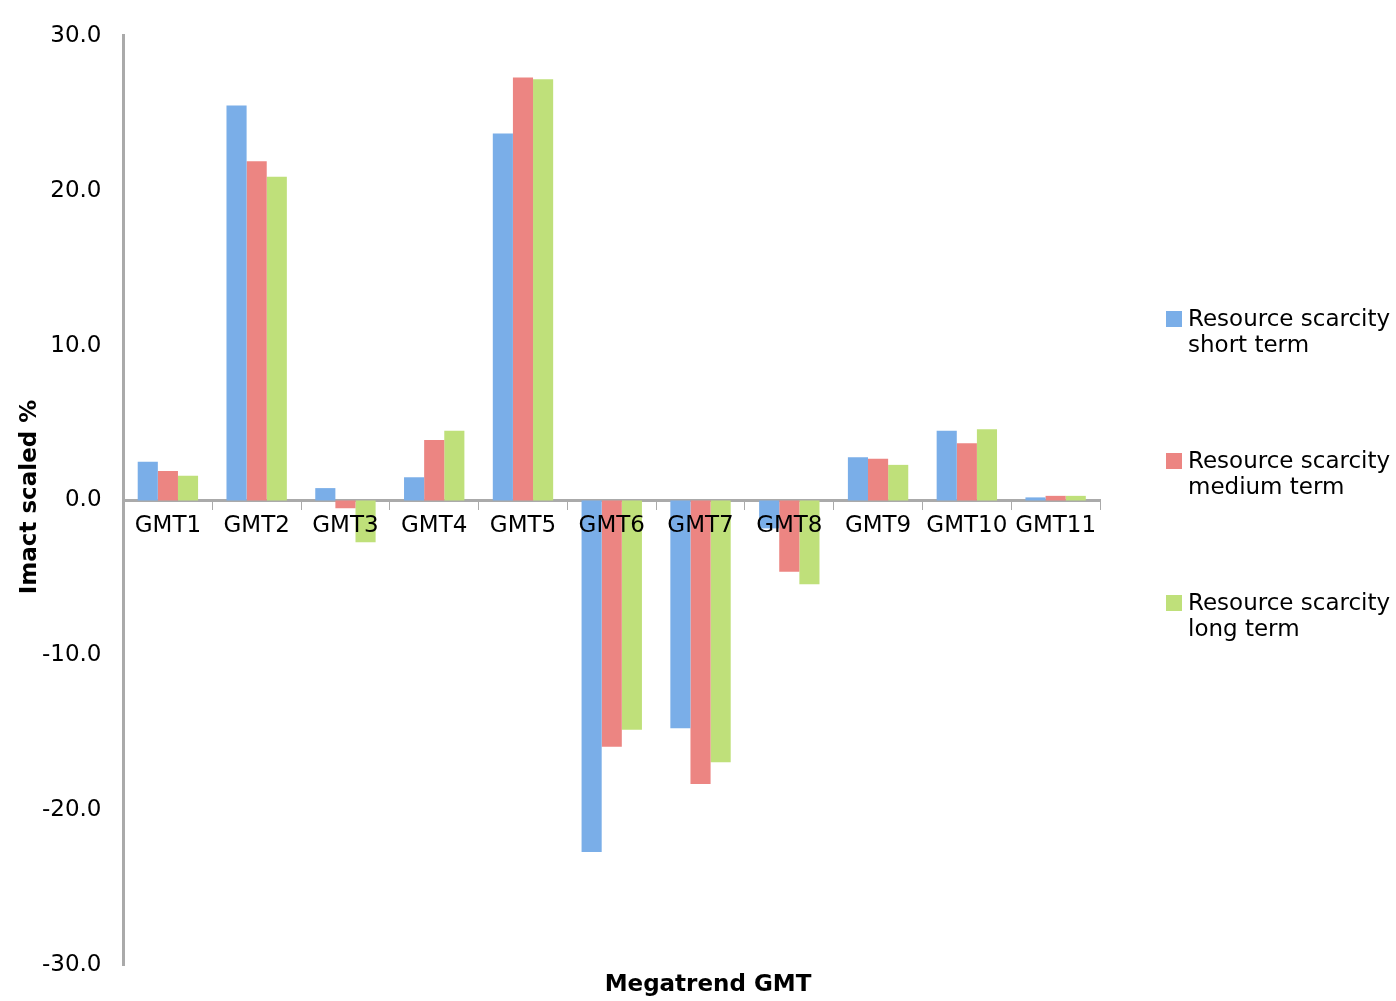 The width and height of the screenshot is (1396, 1001). I want to click on y-axis-title: Imact scaled %, so click(28, 497).